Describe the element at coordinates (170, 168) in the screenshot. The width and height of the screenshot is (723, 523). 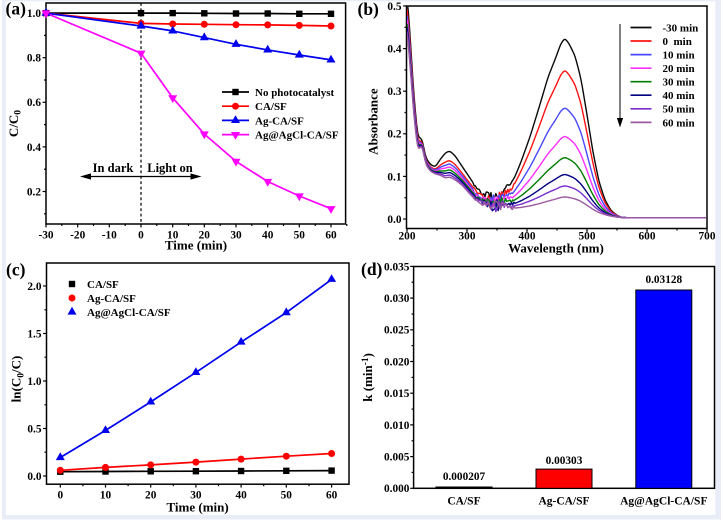
I see `svg-text: Light on` at that location.